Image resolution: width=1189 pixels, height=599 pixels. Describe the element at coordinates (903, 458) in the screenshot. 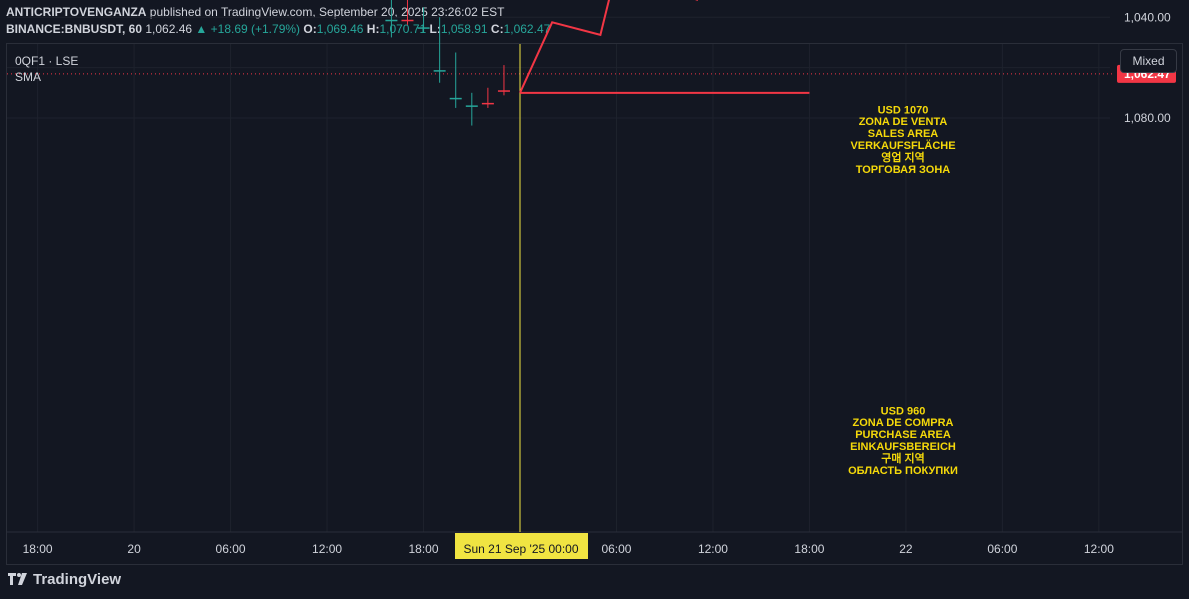

I see `buy-zone-label-text: 구매 지역` at that location.